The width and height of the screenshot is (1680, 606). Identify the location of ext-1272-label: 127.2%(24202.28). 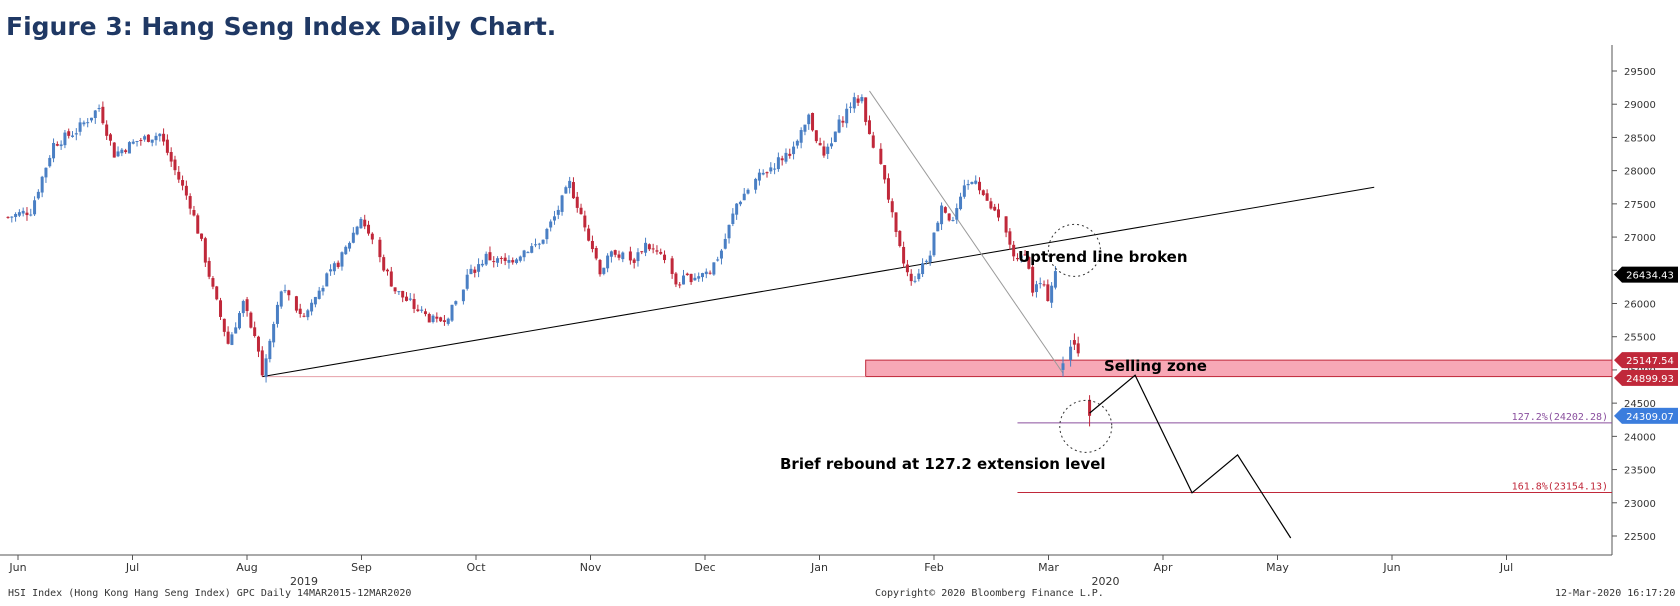
(1560, 417).